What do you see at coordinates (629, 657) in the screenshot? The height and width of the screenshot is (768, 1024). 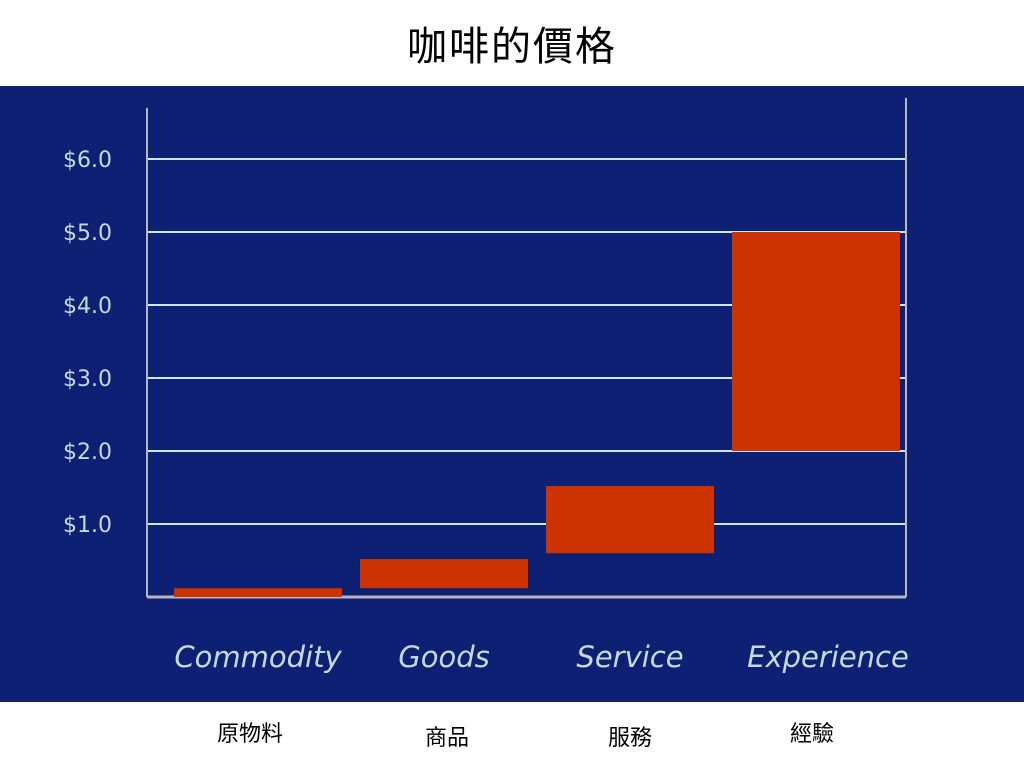 I see `category-label-service: Service` at bounding box center [629, 657].